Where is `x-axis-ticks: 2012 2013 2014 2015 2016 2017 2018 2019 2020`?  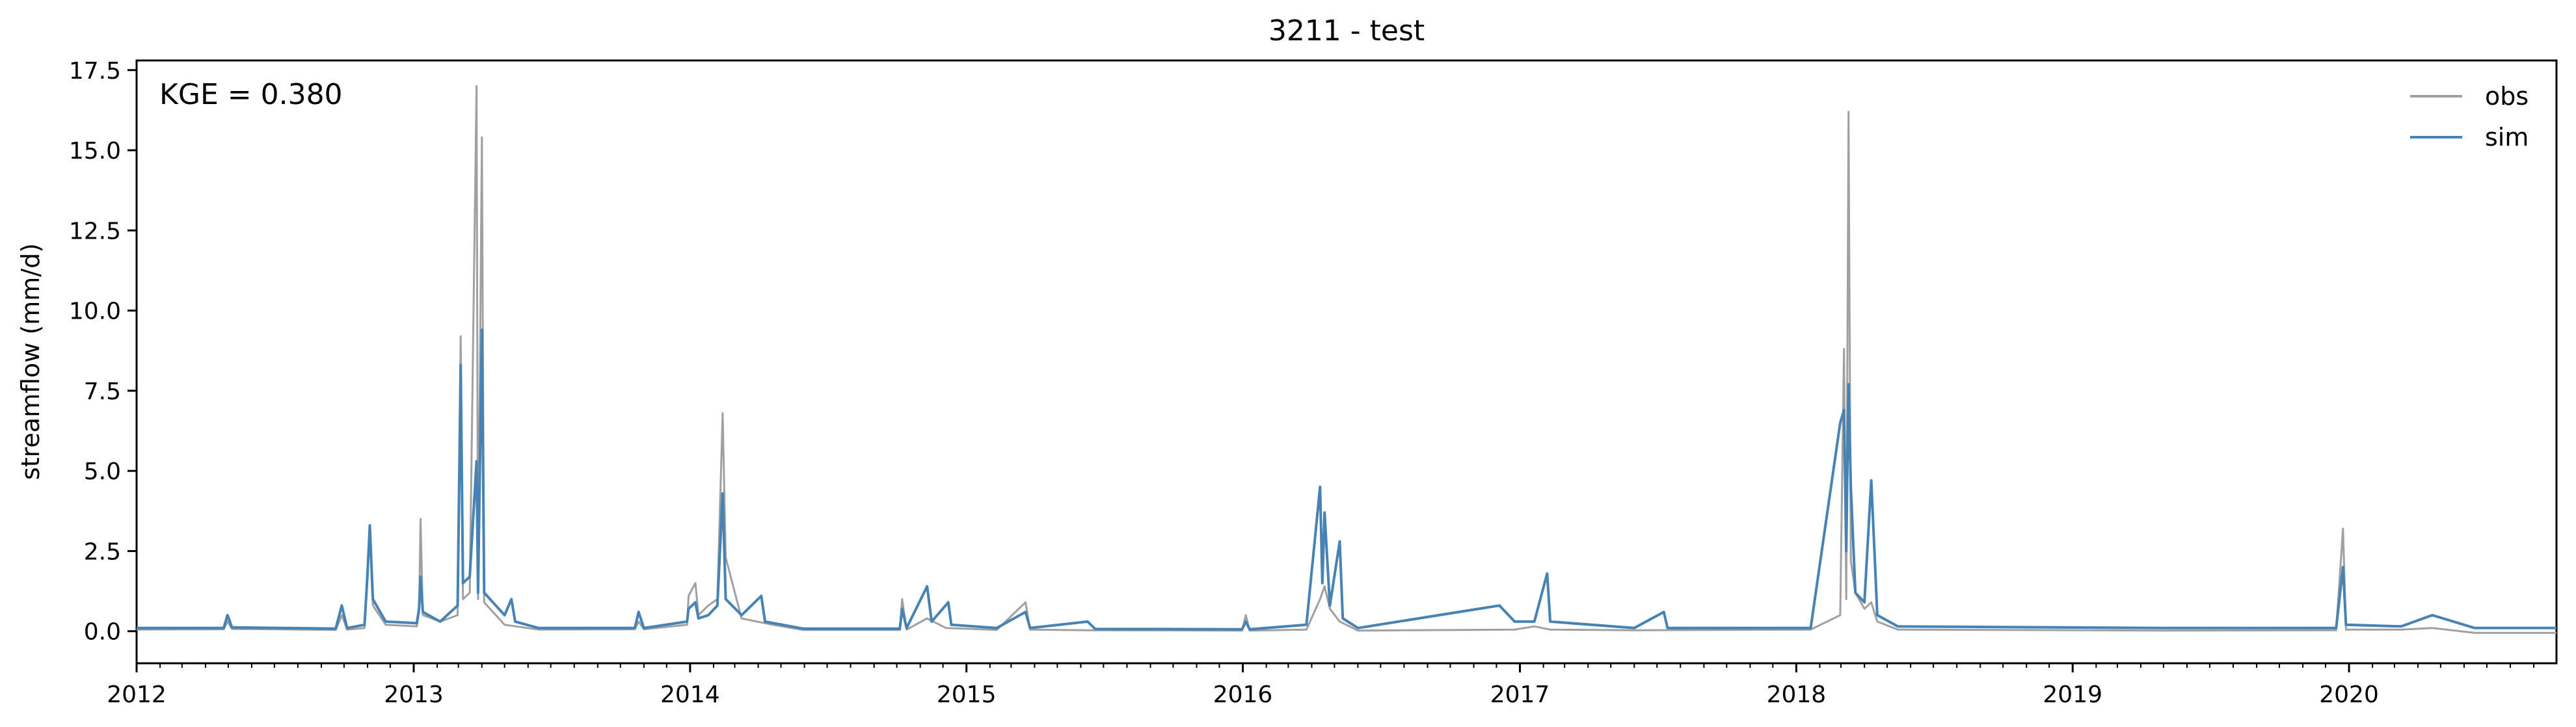 x-axis-ticks: 2012 2013 2014 2015 2016 2017 2018 2019 2020 is located at coordinates (1321, 685).